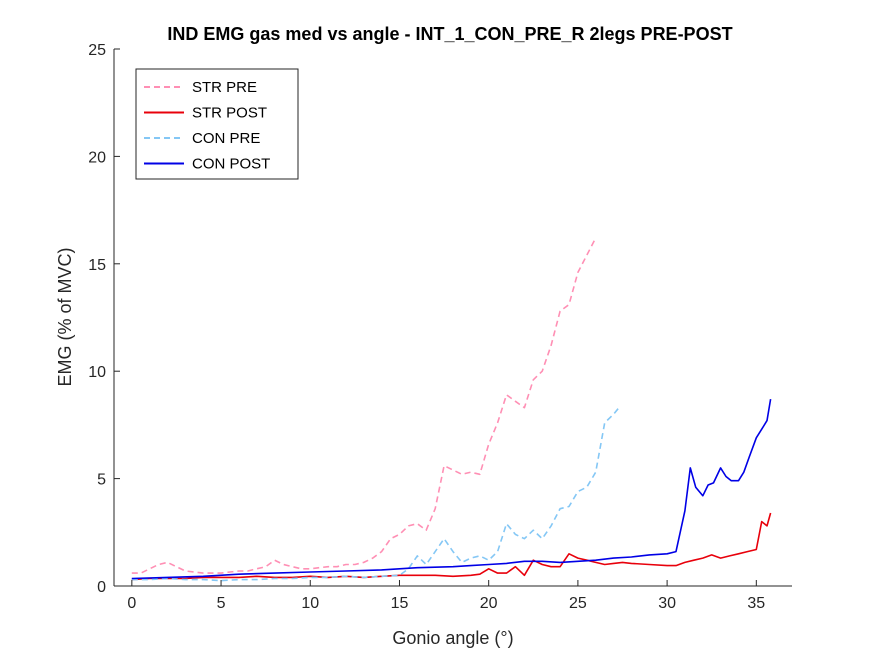 The image size is (875, 656). What do you see at coordinates (101, 587) in the screenshot?
I see `y-tick-label: 0` at bounding box center [101, 587].